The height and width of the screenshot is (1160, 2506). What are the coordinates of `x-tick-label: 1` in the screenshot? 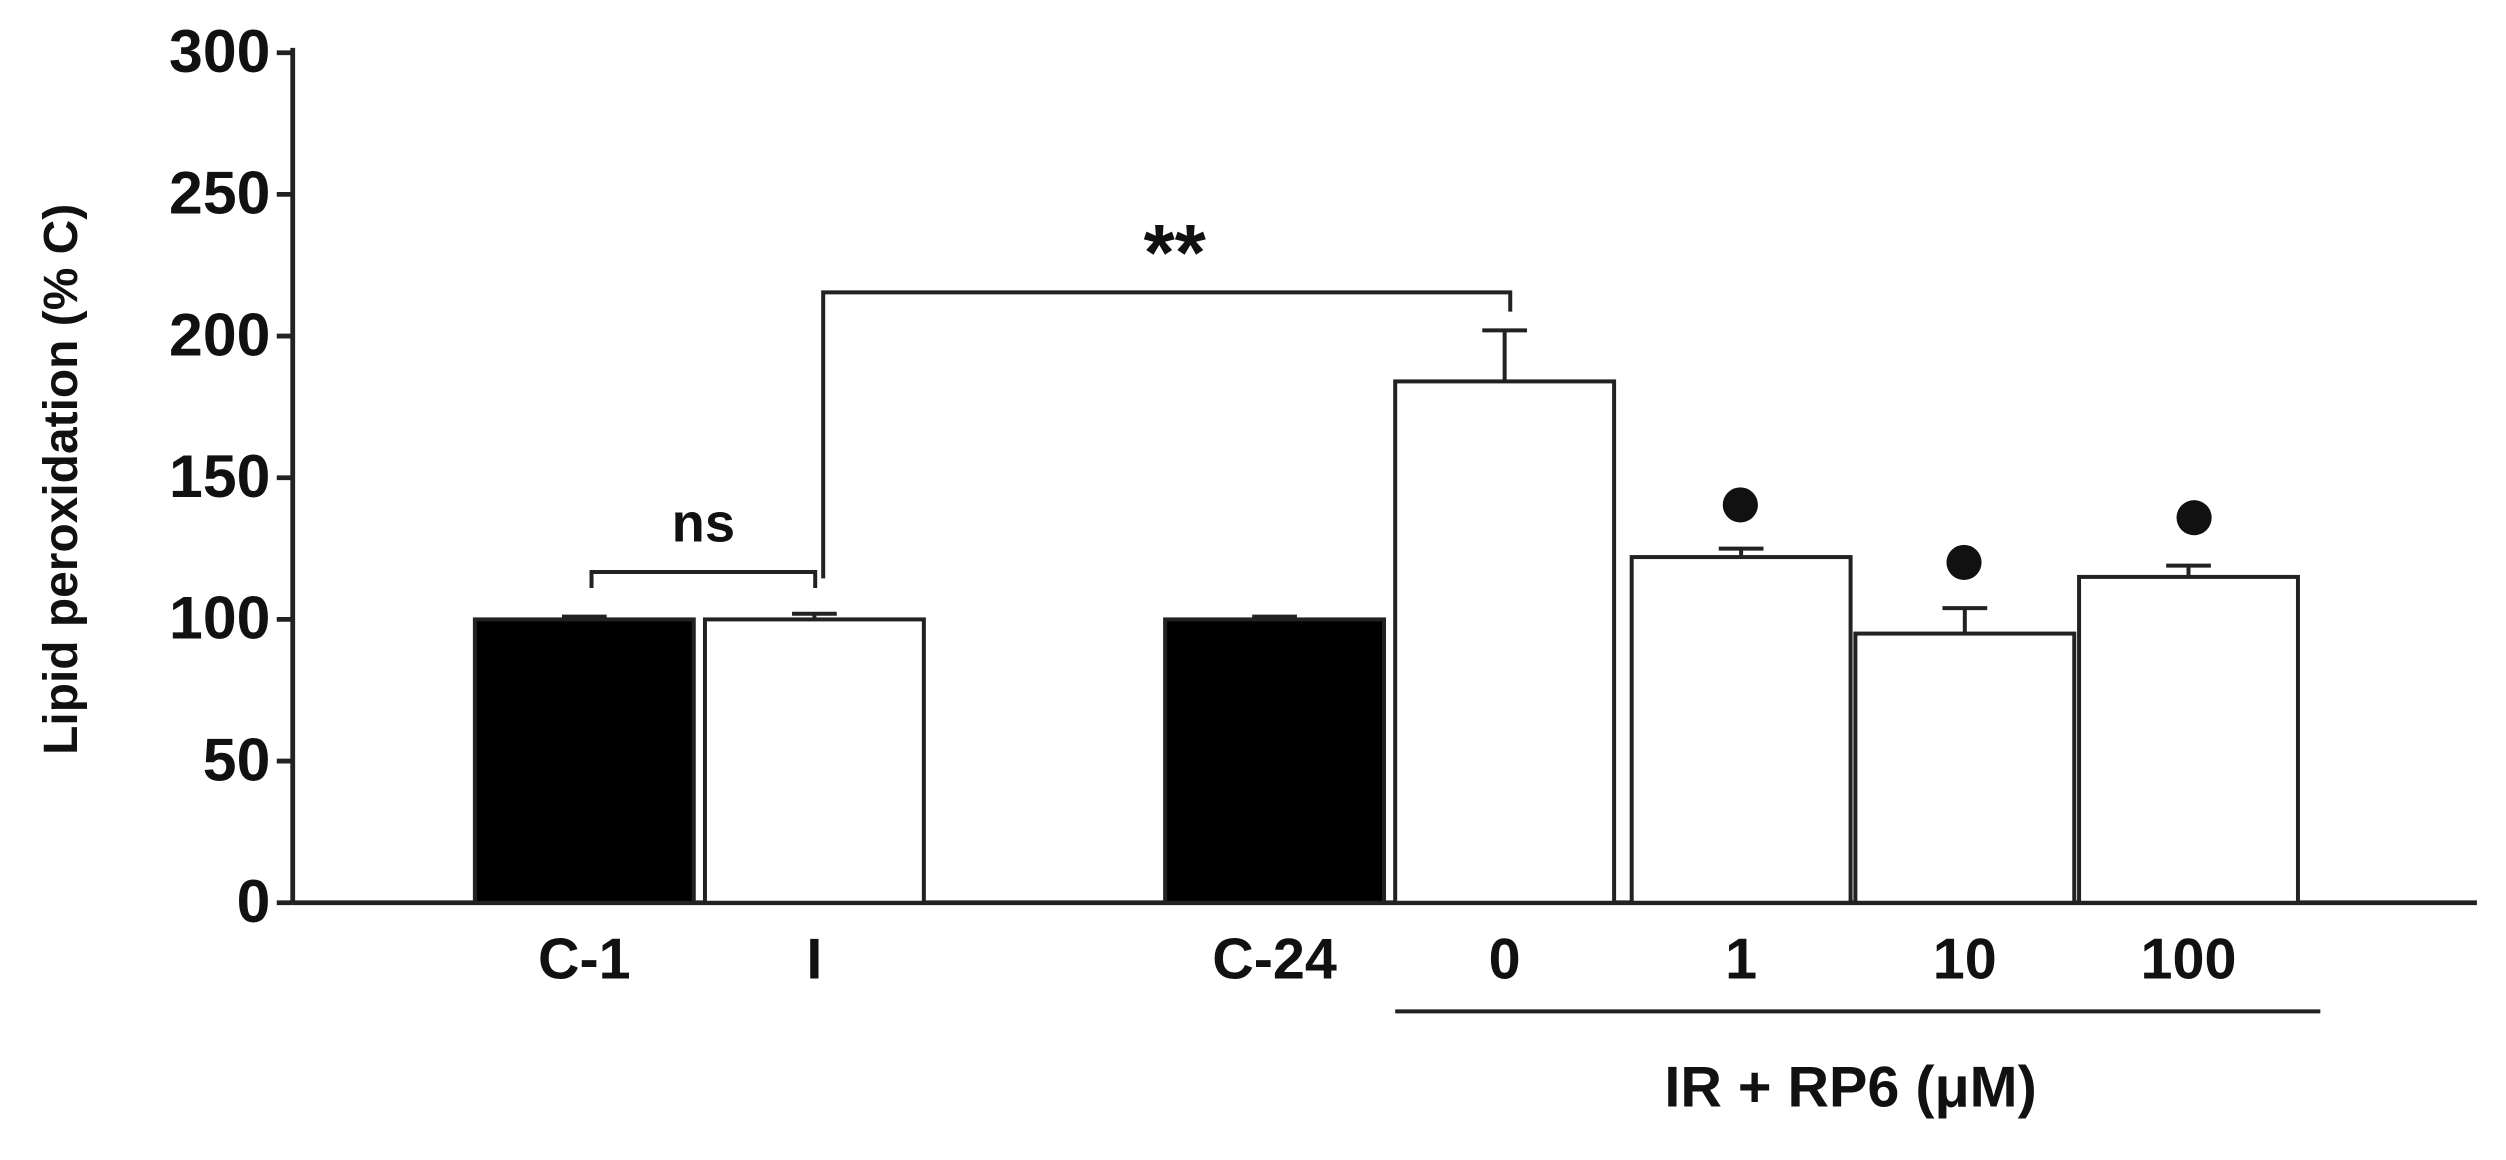 It's located at (1741, 960).